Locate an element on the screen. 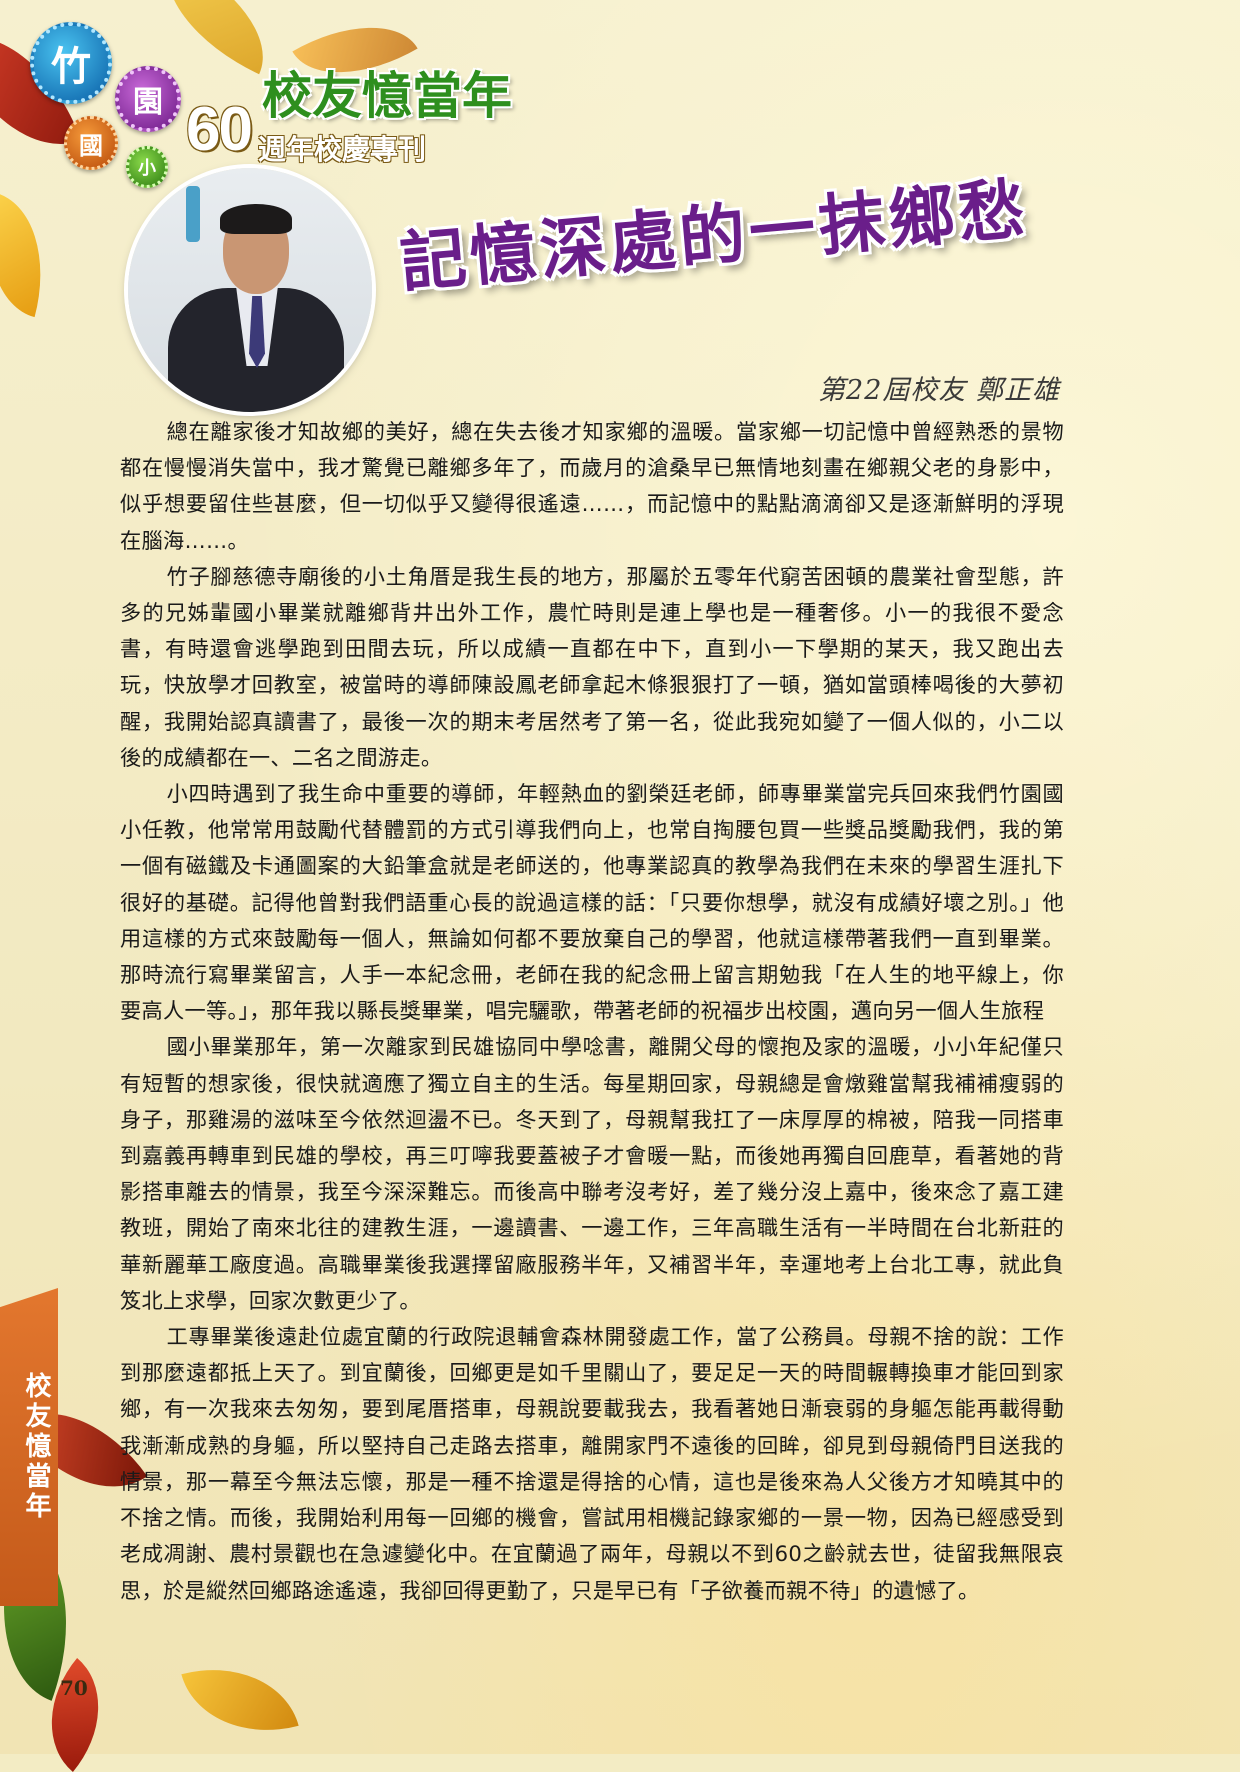  anniversary-logo: 竹 園 國 小 60 週年校慶專刊 校友憶當年 is located at coordinates (280, 95).